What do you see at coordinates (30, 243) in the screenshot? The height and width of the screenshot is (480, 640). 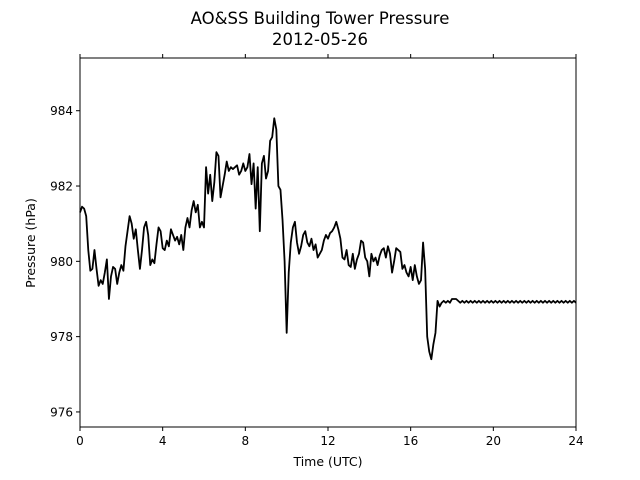 I see `y-axis-label: Pressure (hPa)` at bounding box center [30, 243].